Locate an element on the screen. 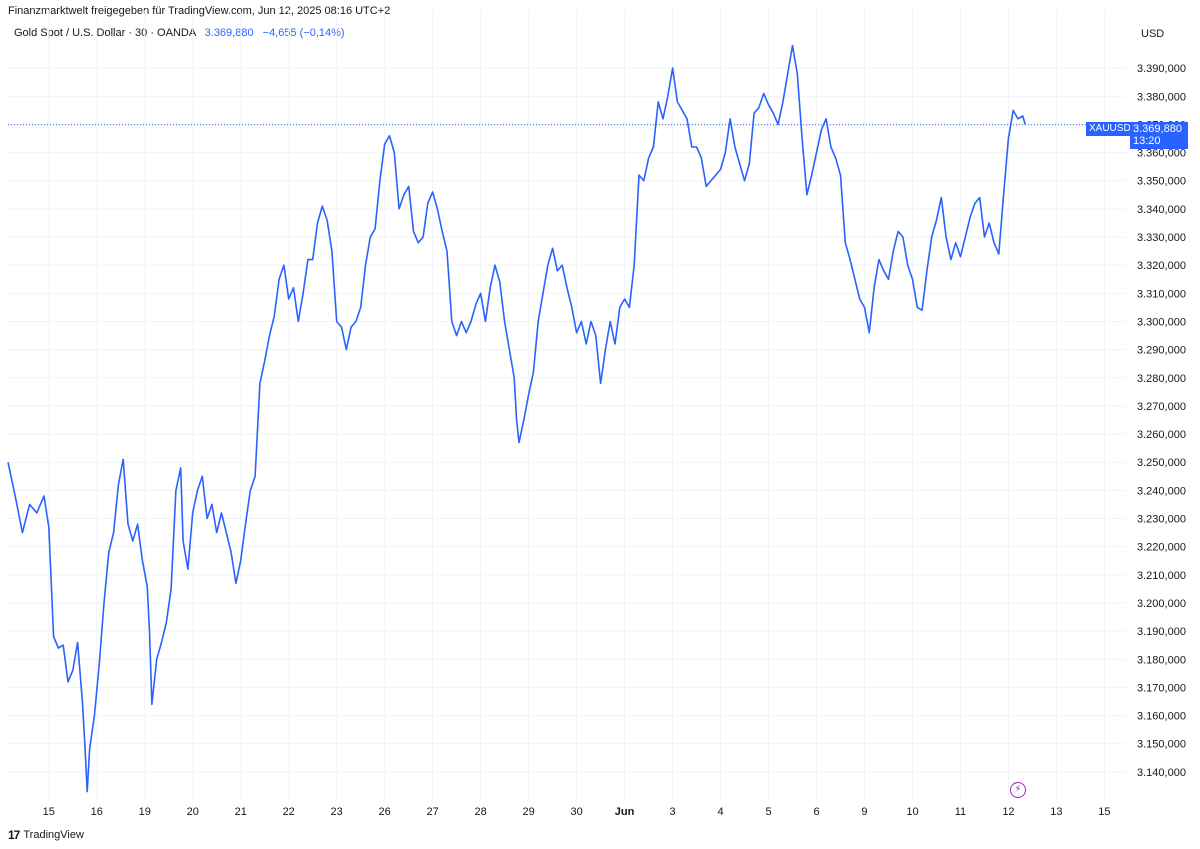 The image size is (1200, 849). tradingview-icon: 17 is located at coordinates (14, 835).